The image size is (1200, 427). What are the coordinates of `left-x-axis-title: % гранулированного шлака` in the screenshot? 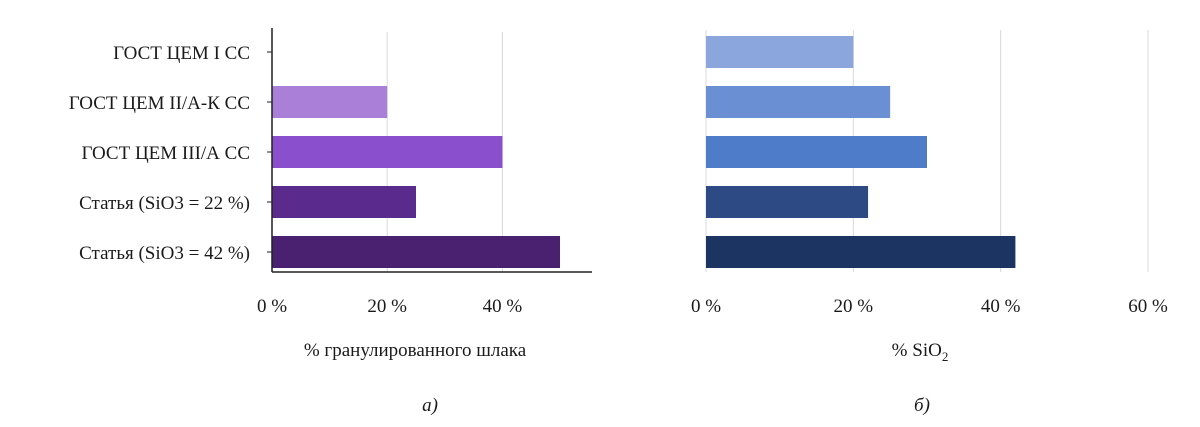 It's located at (415, 350).